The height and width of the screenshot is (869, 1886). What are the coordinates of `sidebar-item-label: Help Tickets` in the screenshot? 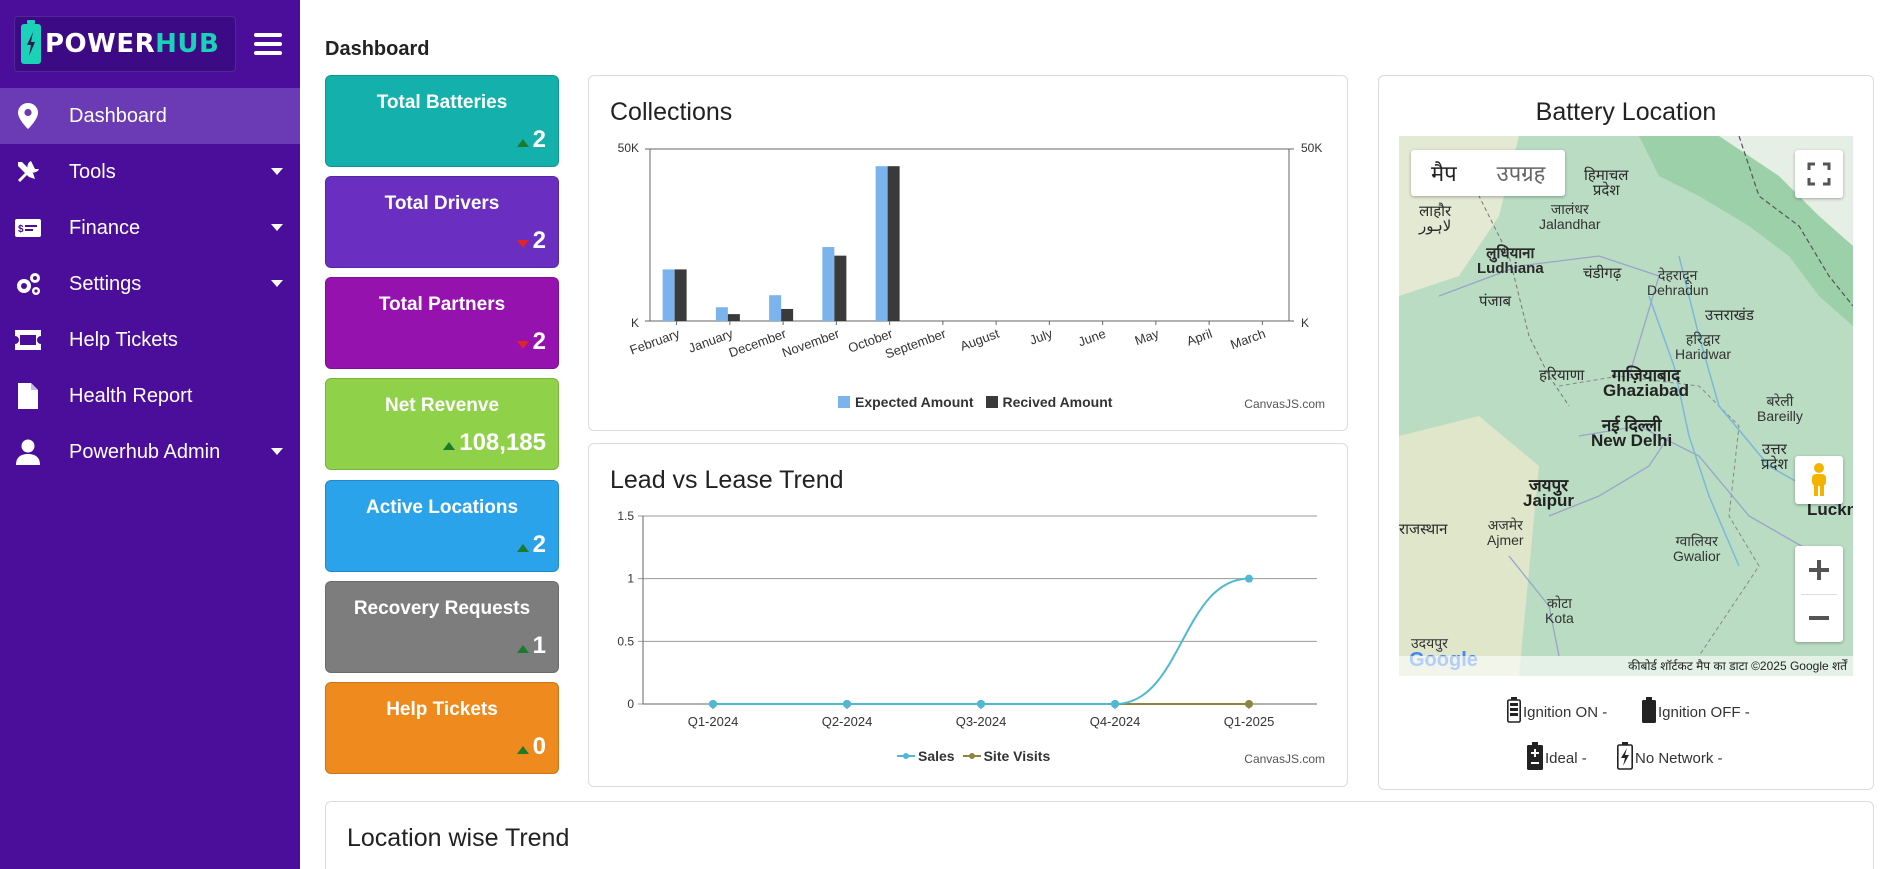 It's located at (123, 339).